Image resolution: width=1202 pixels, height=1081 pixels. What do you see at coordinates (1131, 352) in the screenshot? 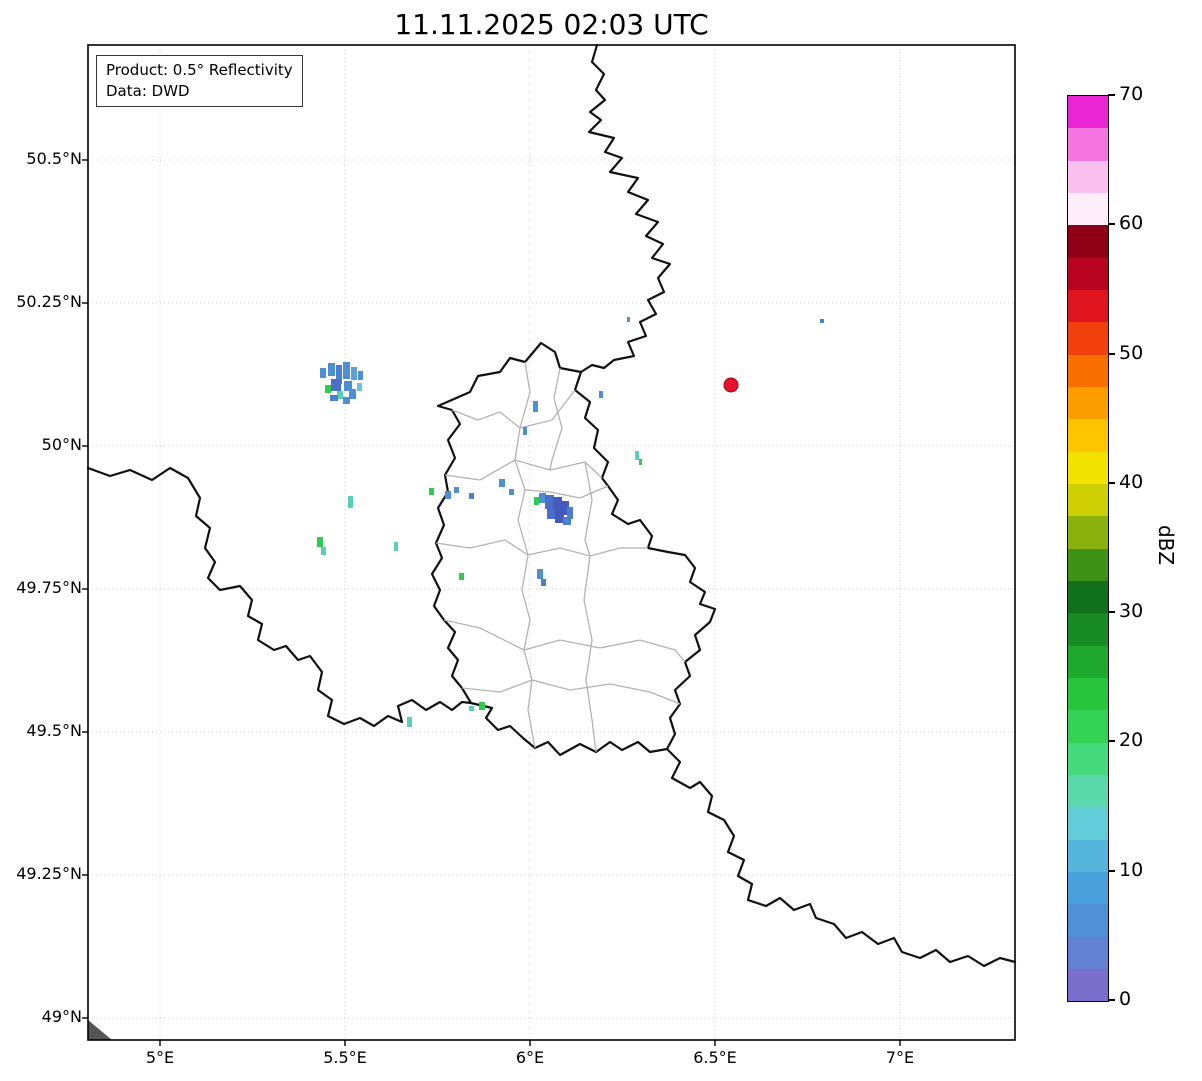
I see `colorbar-tick-label: 50` at bounding box center [1131, 352].